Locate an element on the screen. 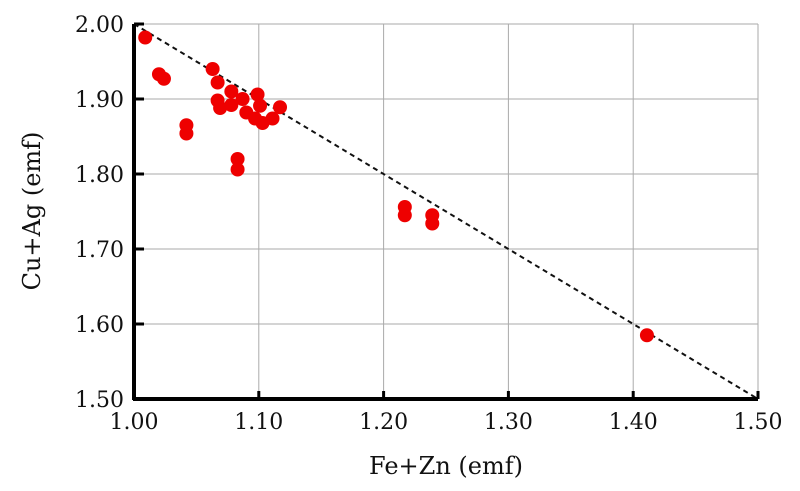 The height and width of the screenshot is (491, 800). x-axis-label: Fe+Zn (emf) is located at coordinates (446, 466).